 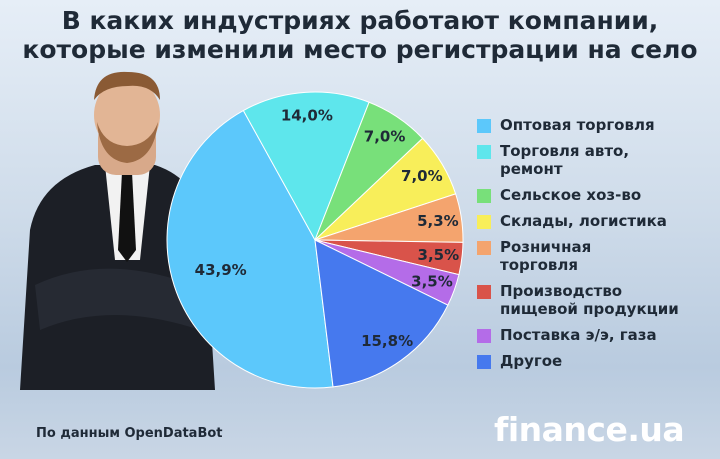 I want to click on legend-item: Склады, логистика, so click(x=597, y=221).